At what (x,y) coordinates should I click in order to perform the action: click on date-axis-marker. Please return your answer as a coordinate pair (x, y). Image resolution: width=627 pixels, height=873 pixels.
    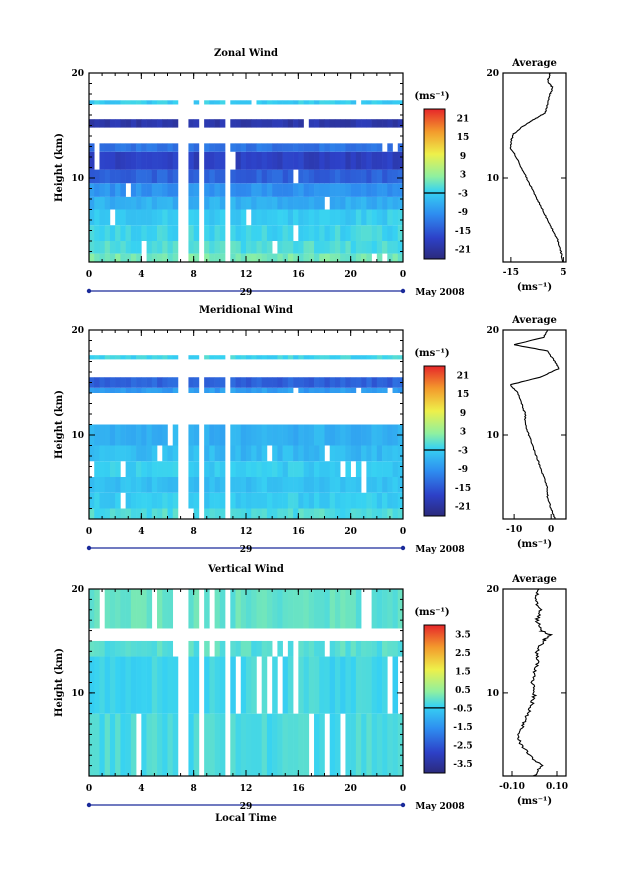
    Looking at the image, I should click on (403, 805).